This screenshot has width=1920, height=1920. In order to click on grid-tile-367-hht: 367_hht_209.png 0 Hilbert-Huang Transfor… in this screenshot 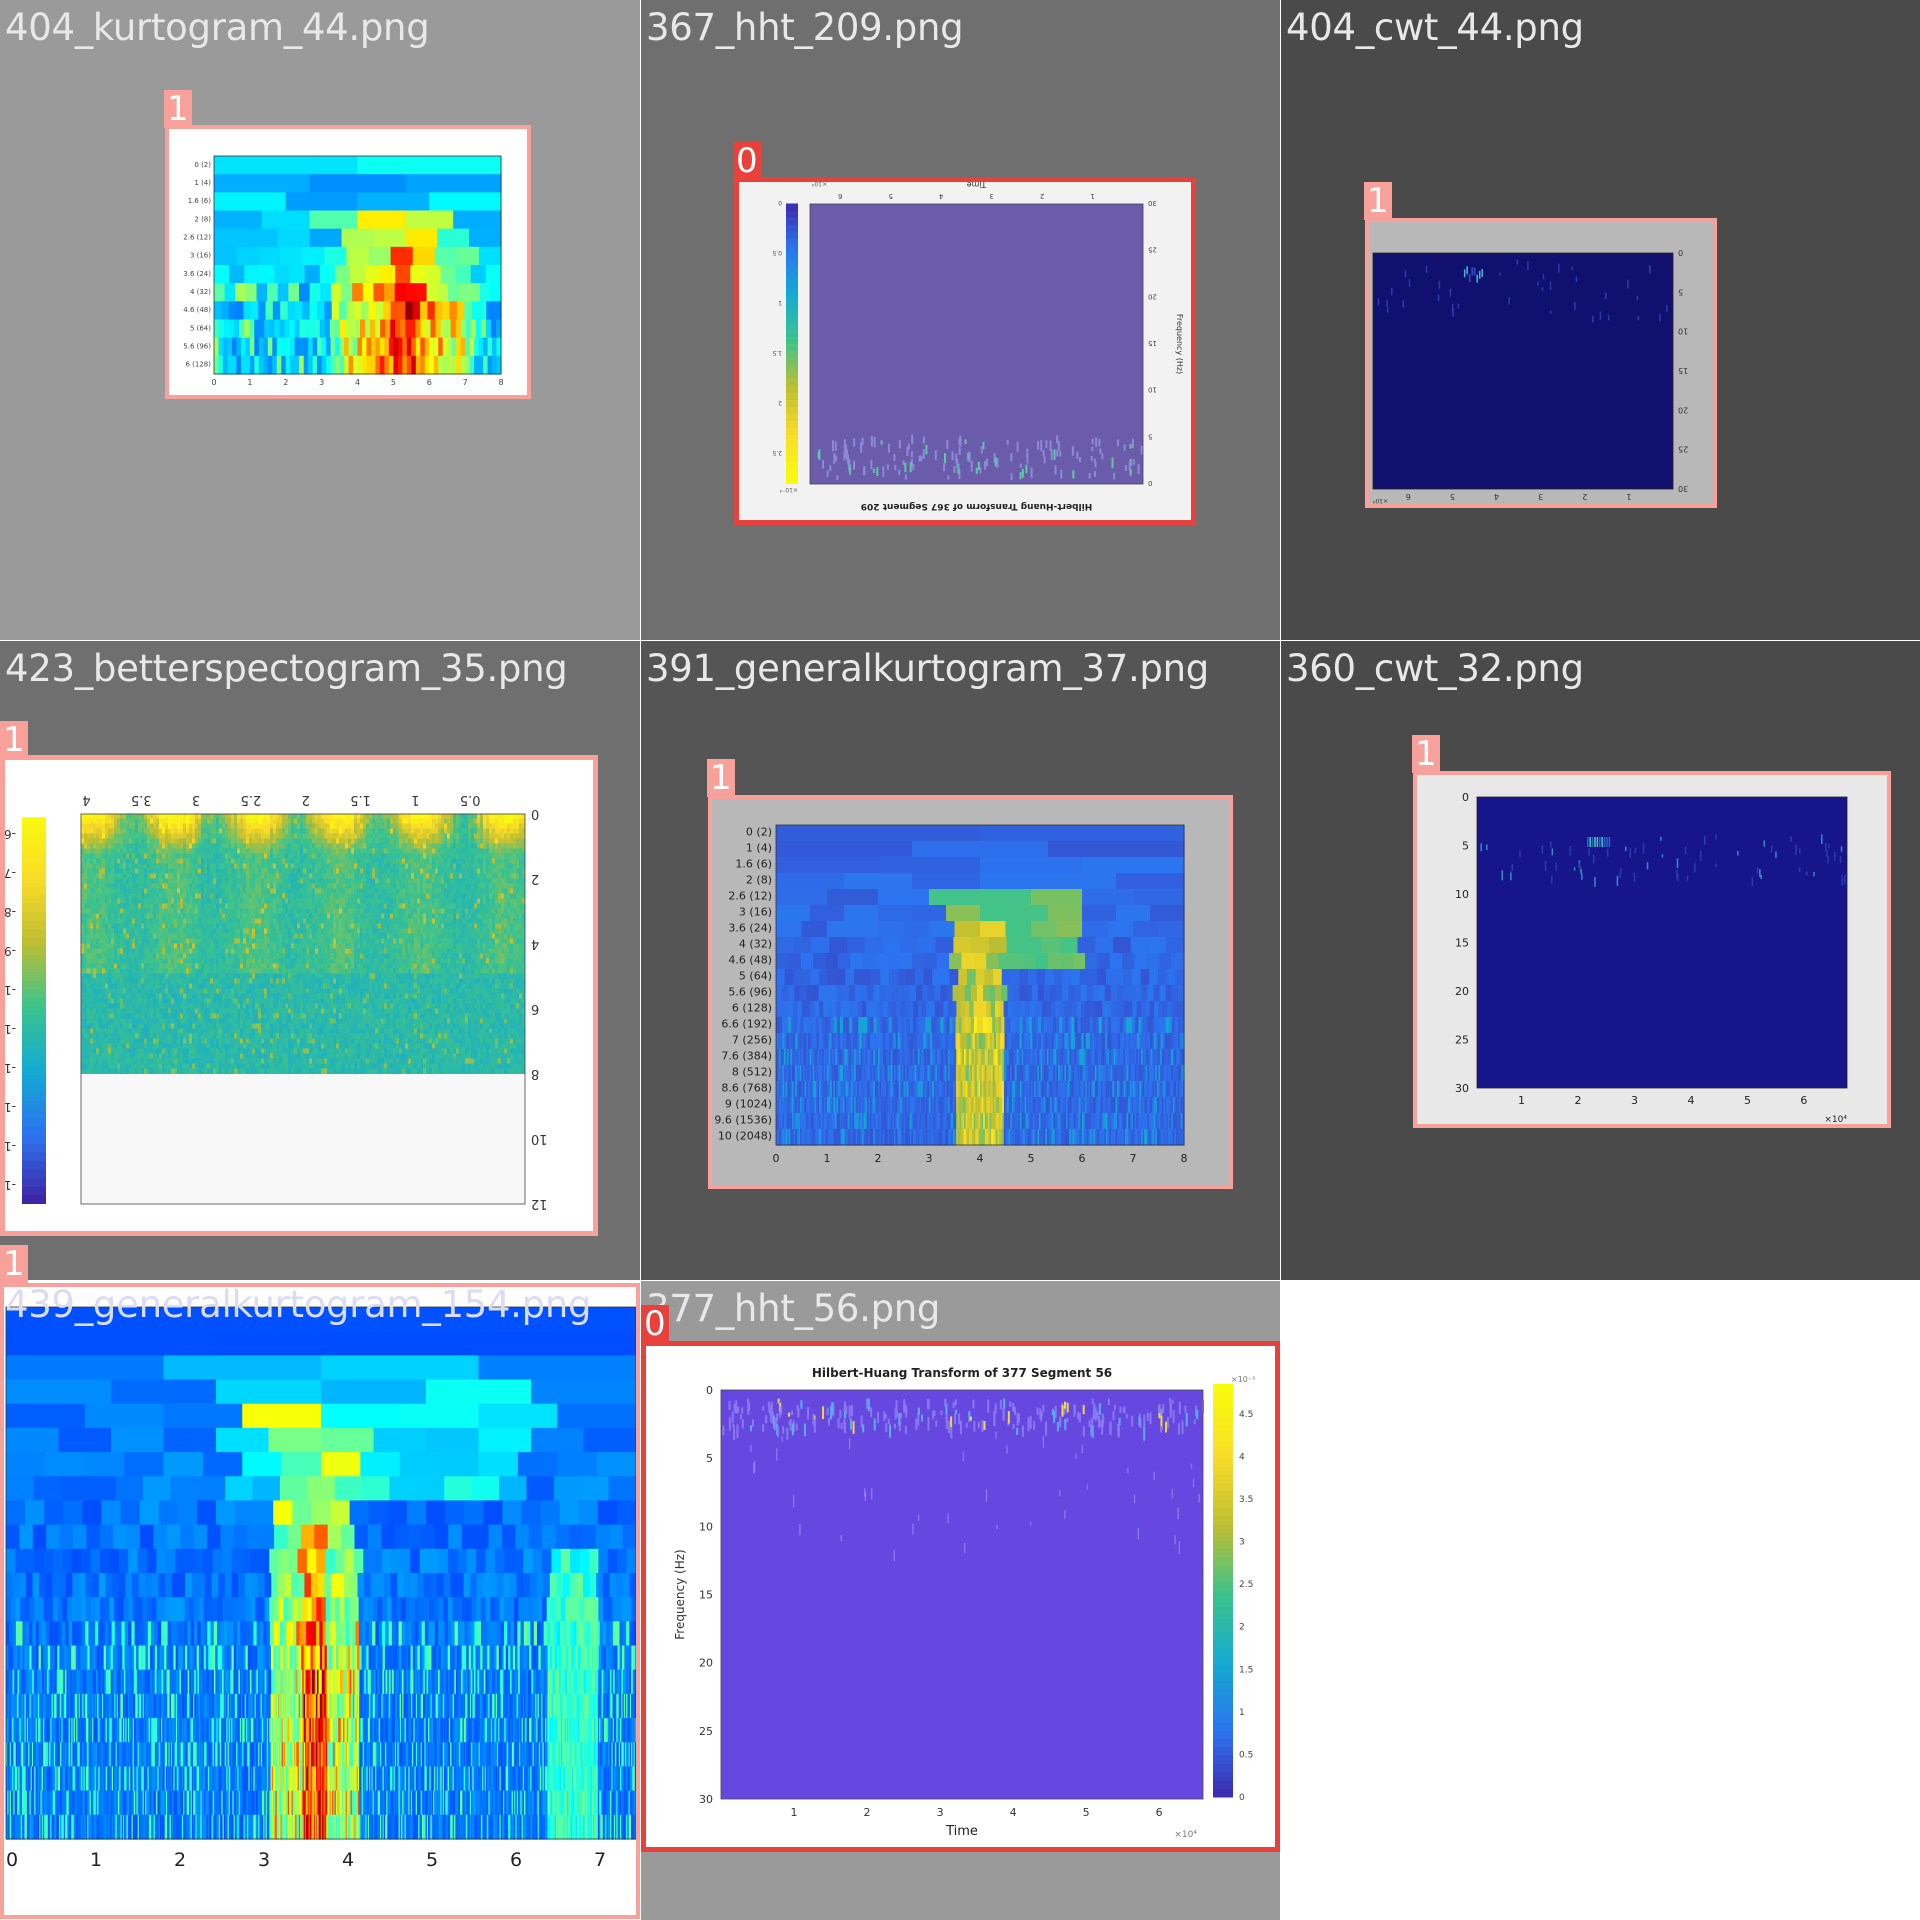, I will do `click(960, 320)`.